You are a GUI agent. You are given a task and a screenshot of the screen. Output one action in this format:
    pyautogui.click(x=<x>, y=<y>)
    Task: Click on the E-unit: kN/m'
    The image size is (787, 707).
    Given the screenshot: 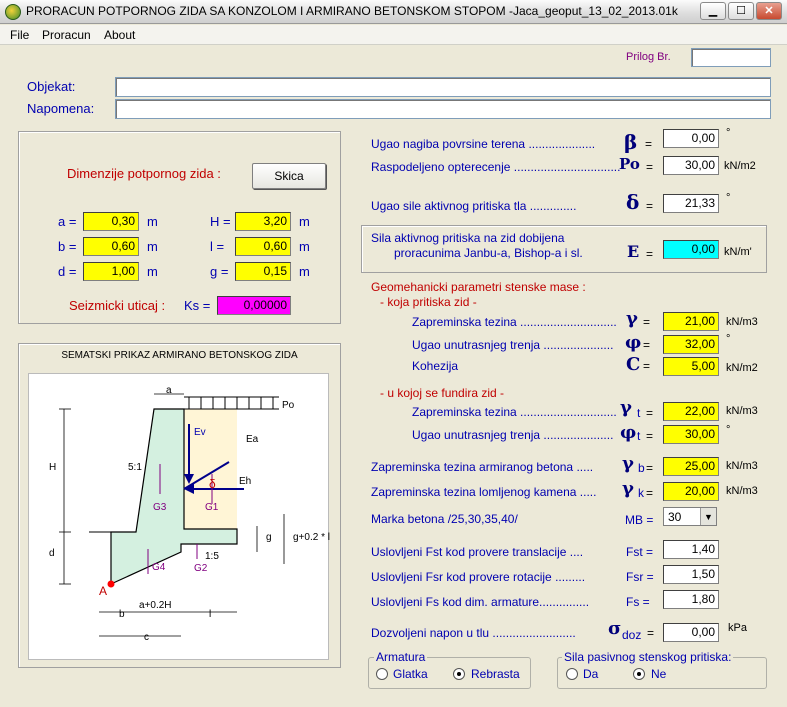 What is the action you would take?
    pyautogui.click(x=738, y=252)
    